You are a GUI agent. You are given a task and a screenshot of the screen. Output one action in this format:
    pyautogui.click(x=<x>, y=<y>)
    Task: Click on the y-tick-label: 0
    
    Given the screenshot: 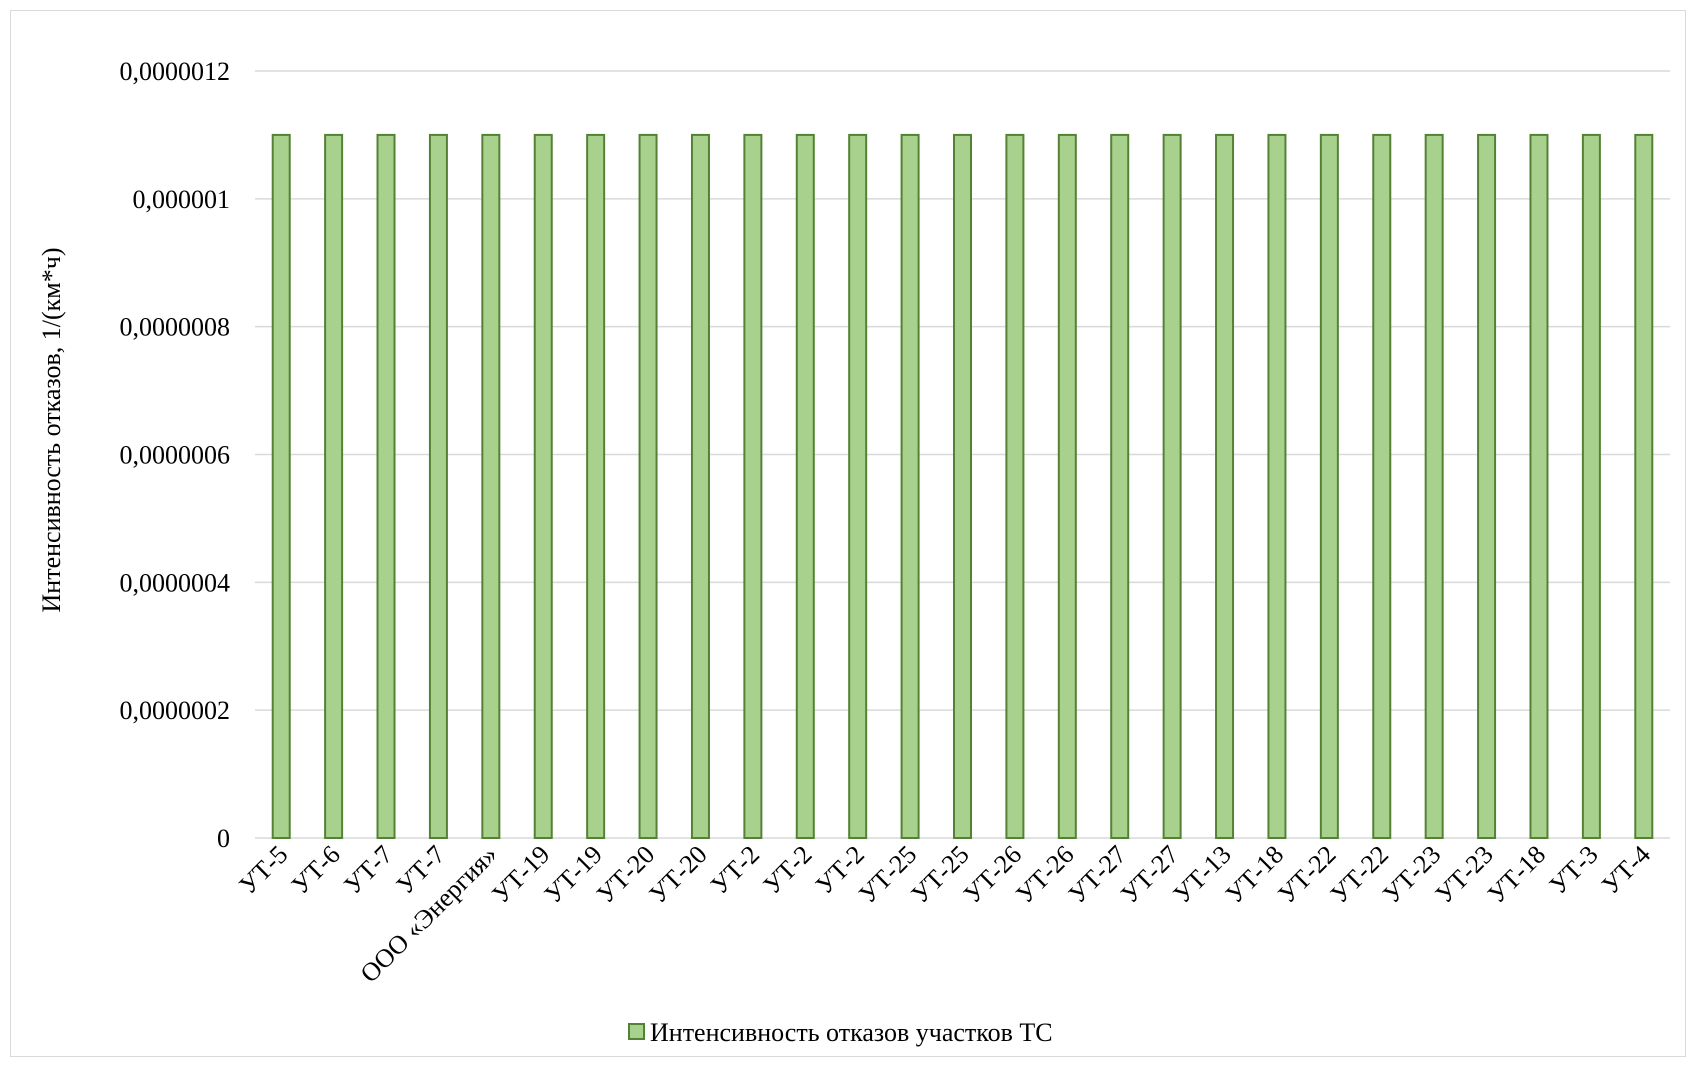 What is the action you would take?
    pyautogui.click(x=223, y=838)
    